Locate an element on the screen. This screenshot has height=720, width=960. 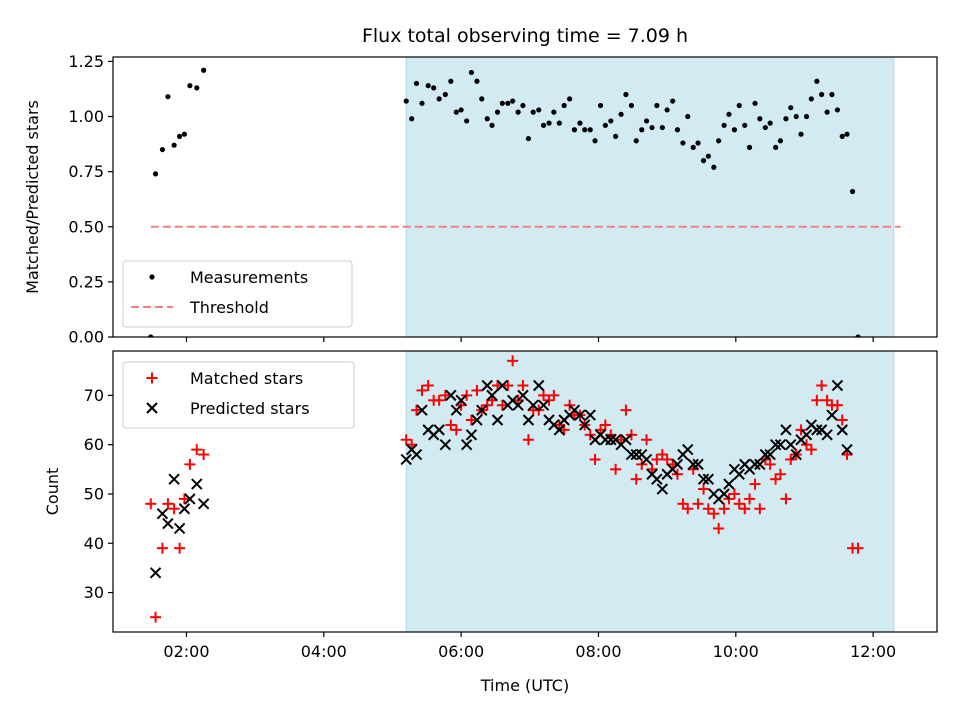
y-tick-label: 0.00 is located at coordinates (86, 337).